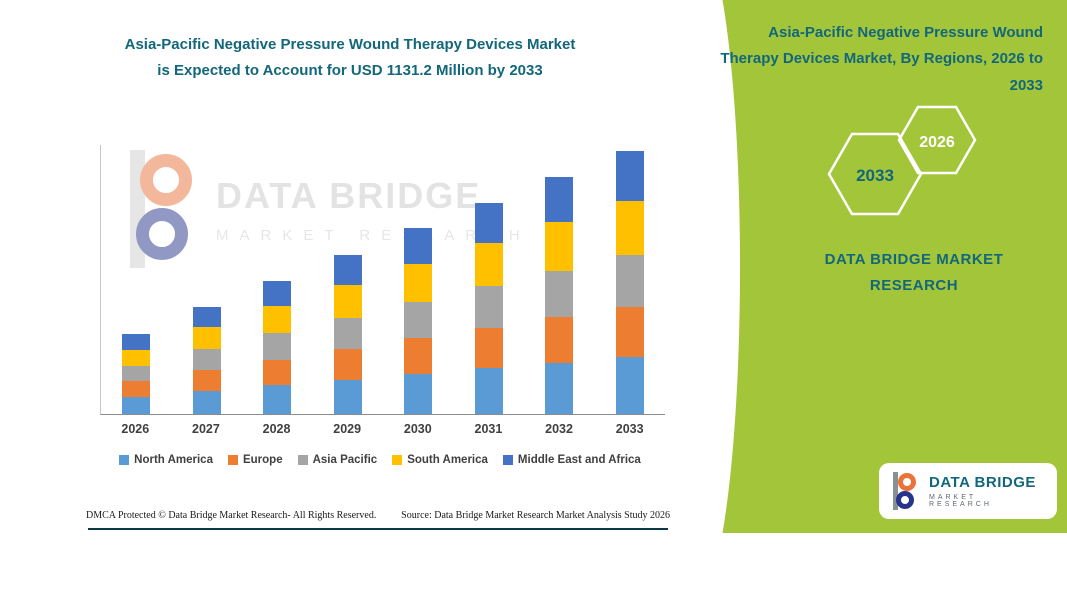 The height and width of the screenshot is (603, 1067). Describe the element at coordinates (276, 429) in the screenshot. I see `x-label-2028: 2028` at that location.